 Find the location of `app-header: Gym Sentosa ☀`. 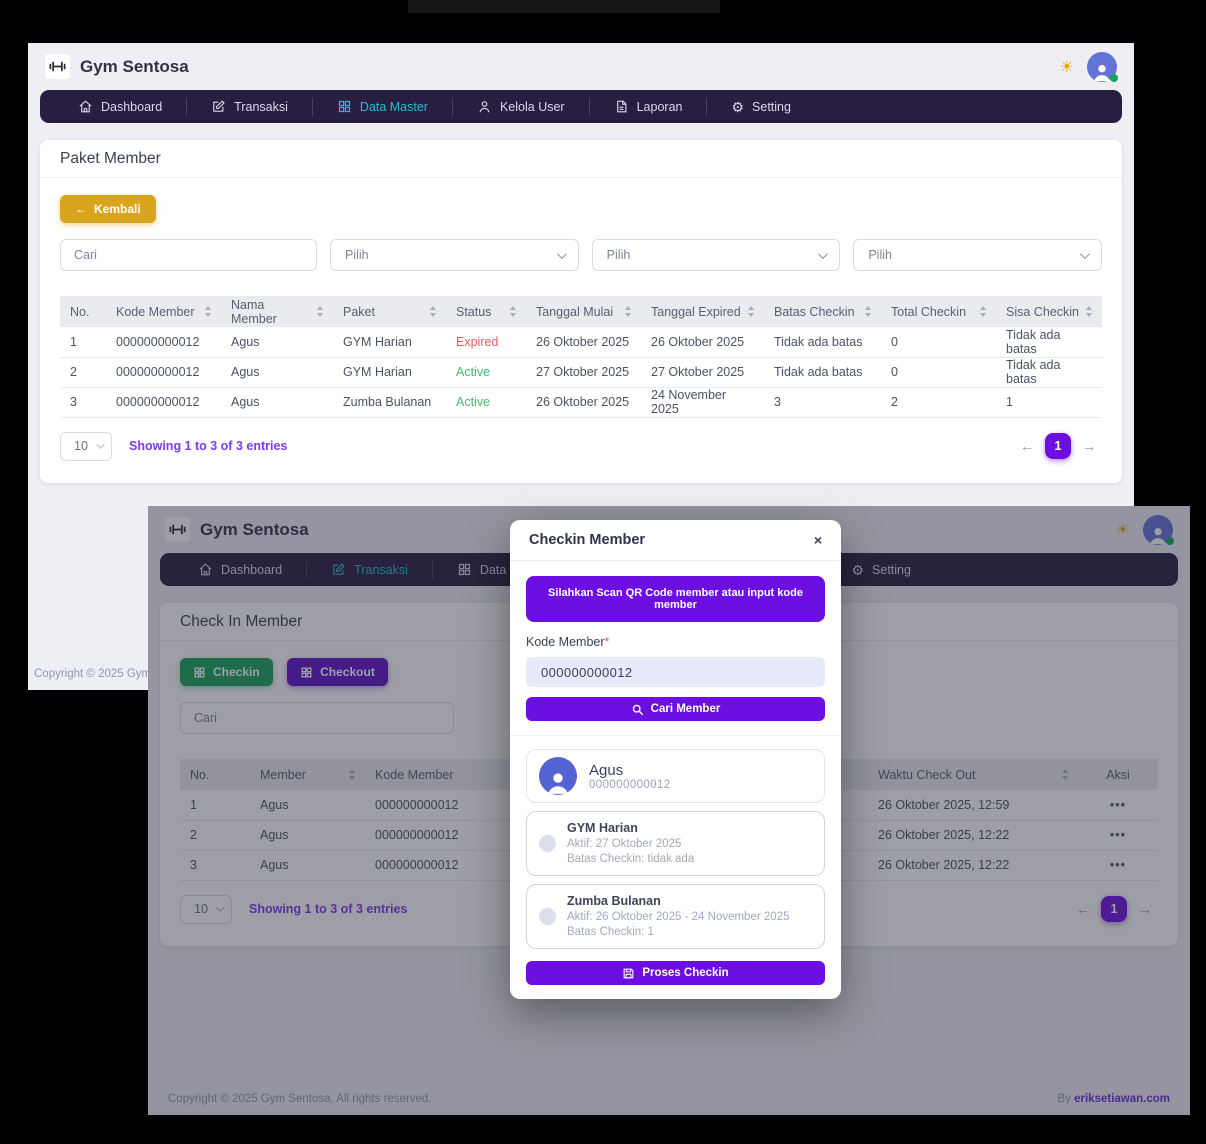

app-header: Gym Sentosa ☀ is located at coordinates (669, 529).